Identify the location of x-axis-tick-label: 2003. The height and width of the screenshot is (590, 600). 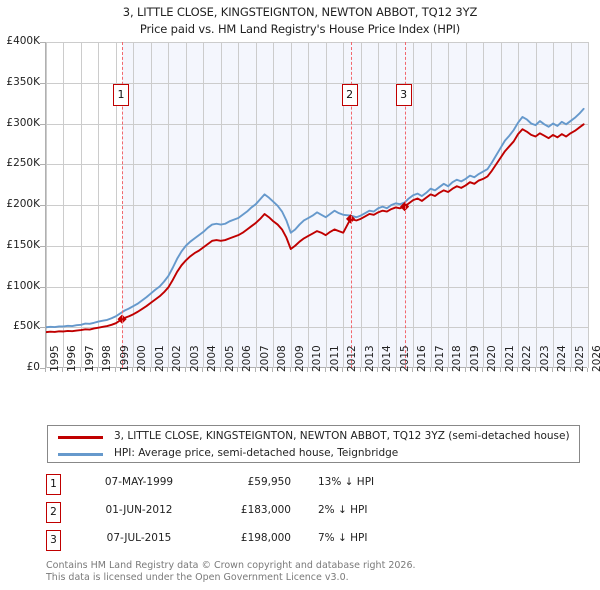
(194, 358).